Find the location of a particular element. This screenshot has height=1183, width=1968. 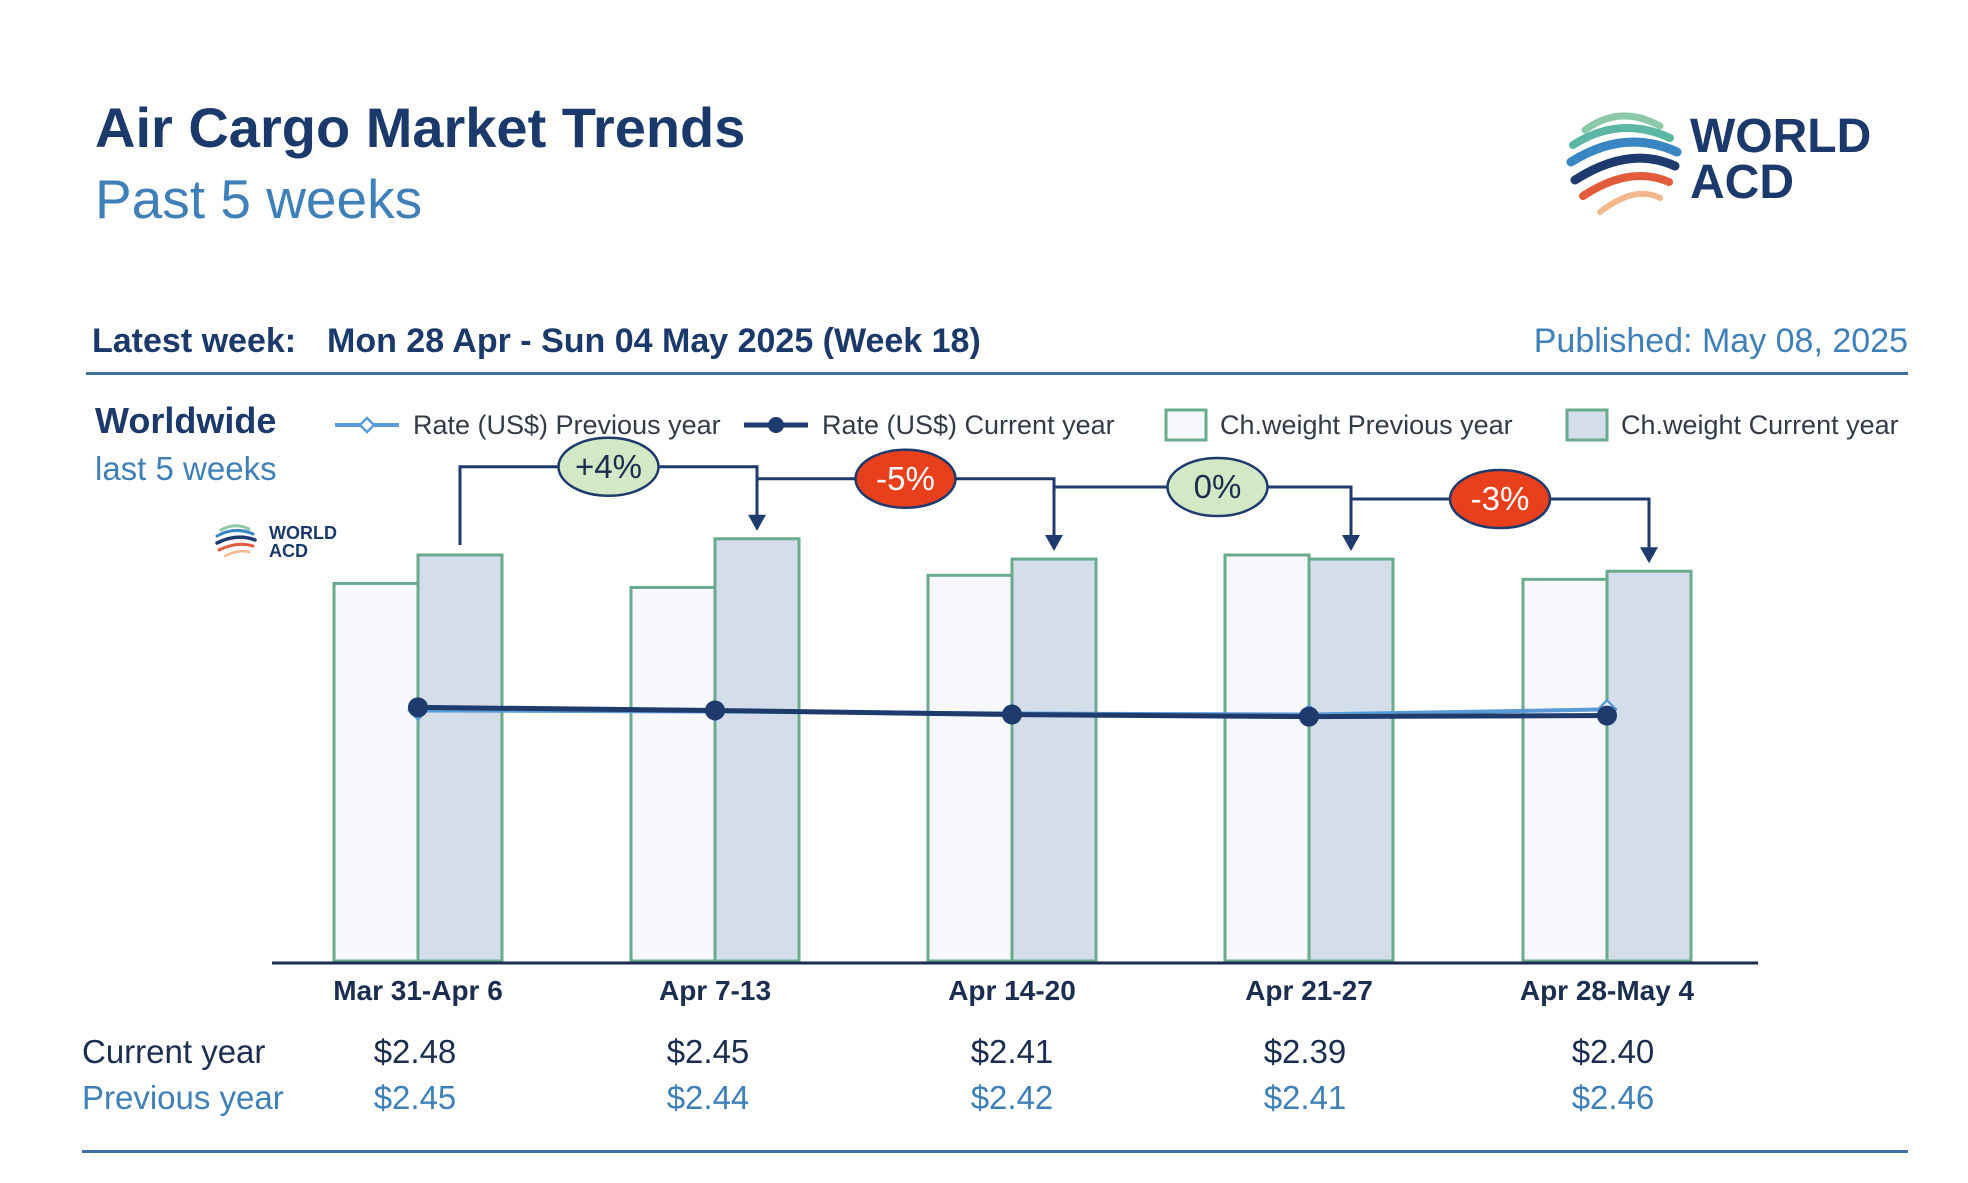

watermark-text-acd: ACD is located at coordinates (288, 551).